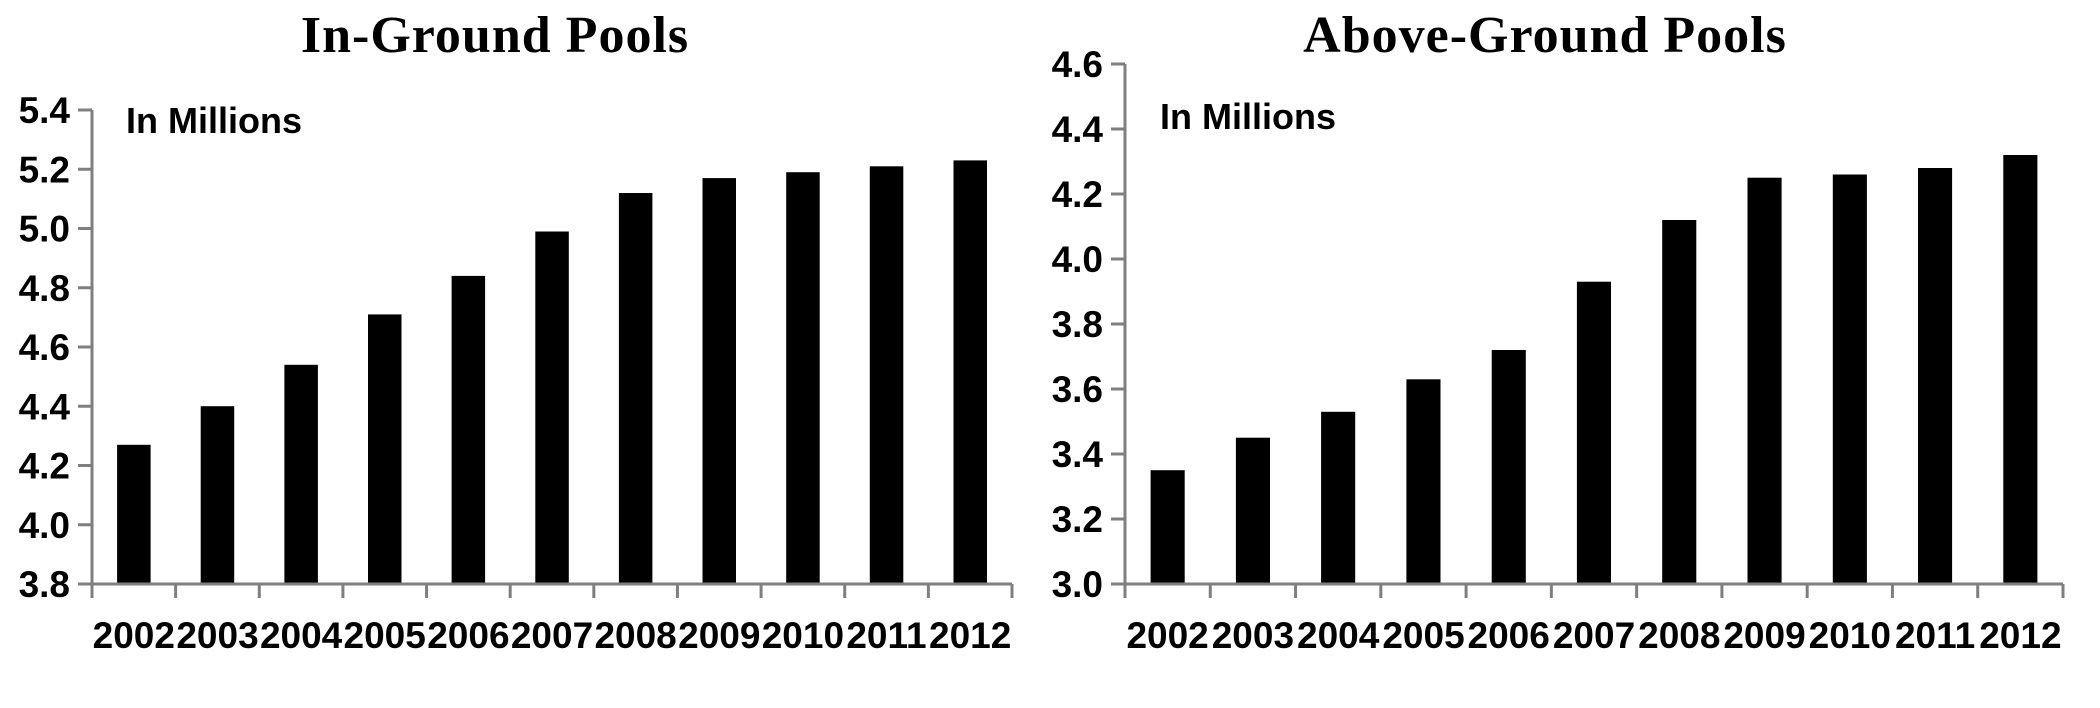  What do you see at coordinates (45, 110) in the screenshot?
I see `y-tick-label: 5.4` at bounding box center [45, 110].